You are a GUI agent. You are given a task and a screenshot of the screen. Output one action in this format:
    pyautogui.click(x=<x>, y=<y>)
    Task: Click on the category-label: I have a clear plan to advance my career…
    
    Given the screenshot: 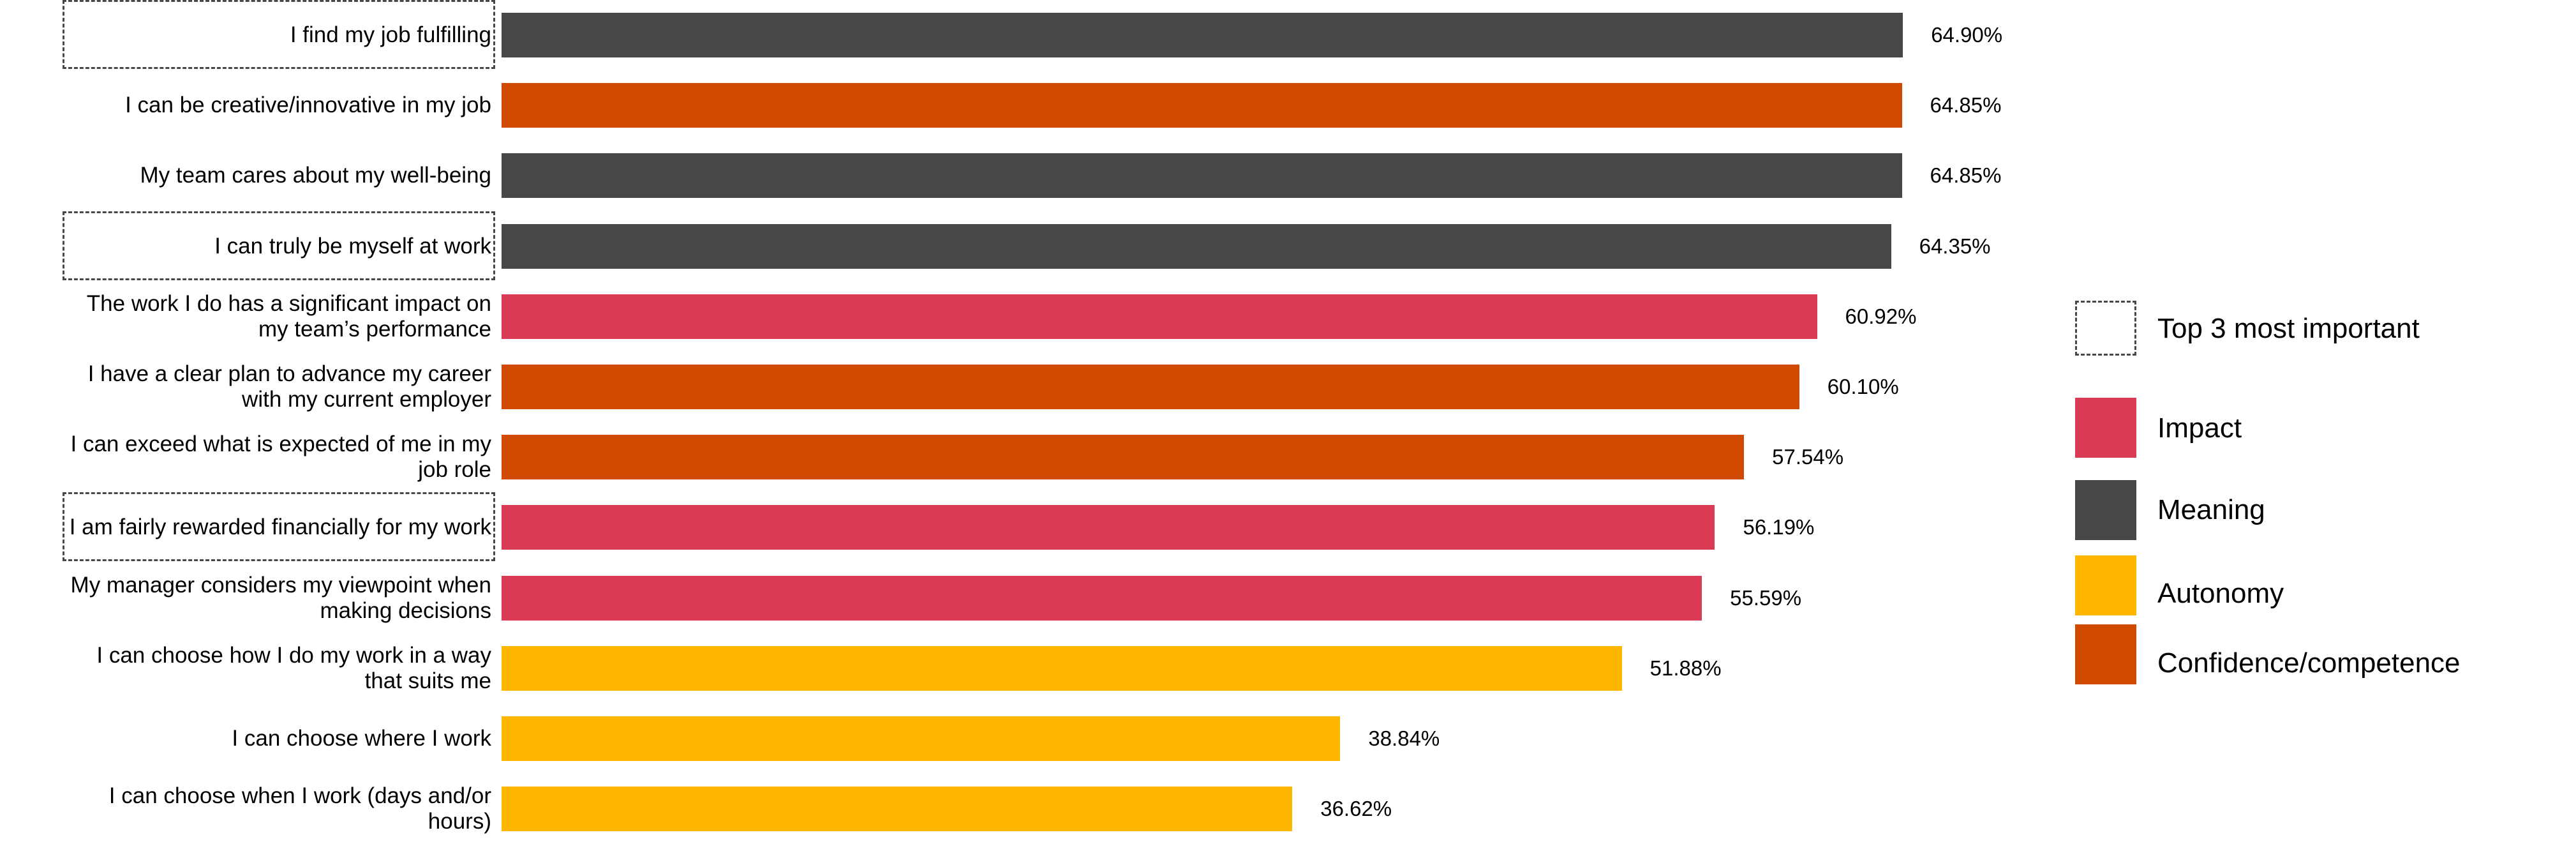 What is the action you would take?
    pyautogui.click(x=274, y=387)
    